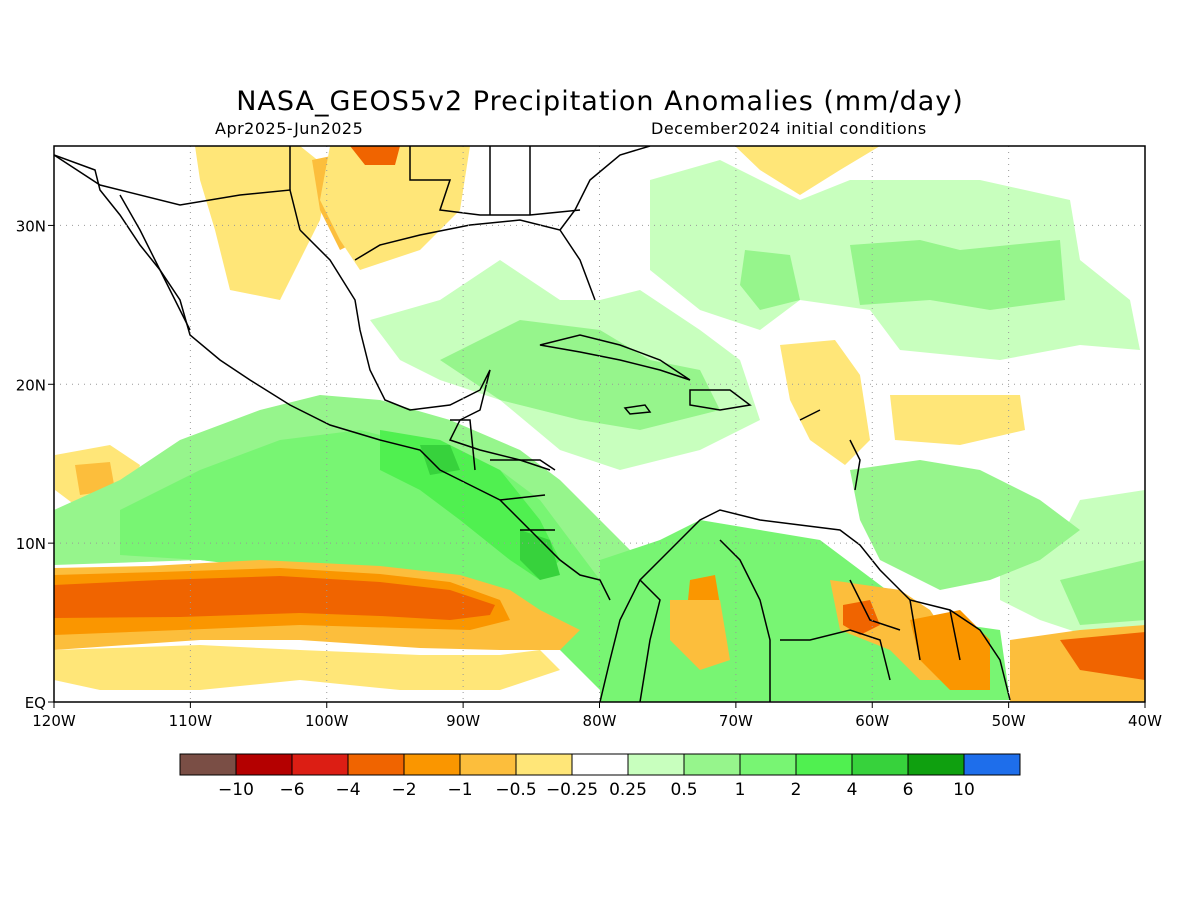 The image size is (1200, 900). What do you see at coordinates (736, 721) in the screenshot?
I see `lon-tick-label: 70W` at bounding box center [736, 721].